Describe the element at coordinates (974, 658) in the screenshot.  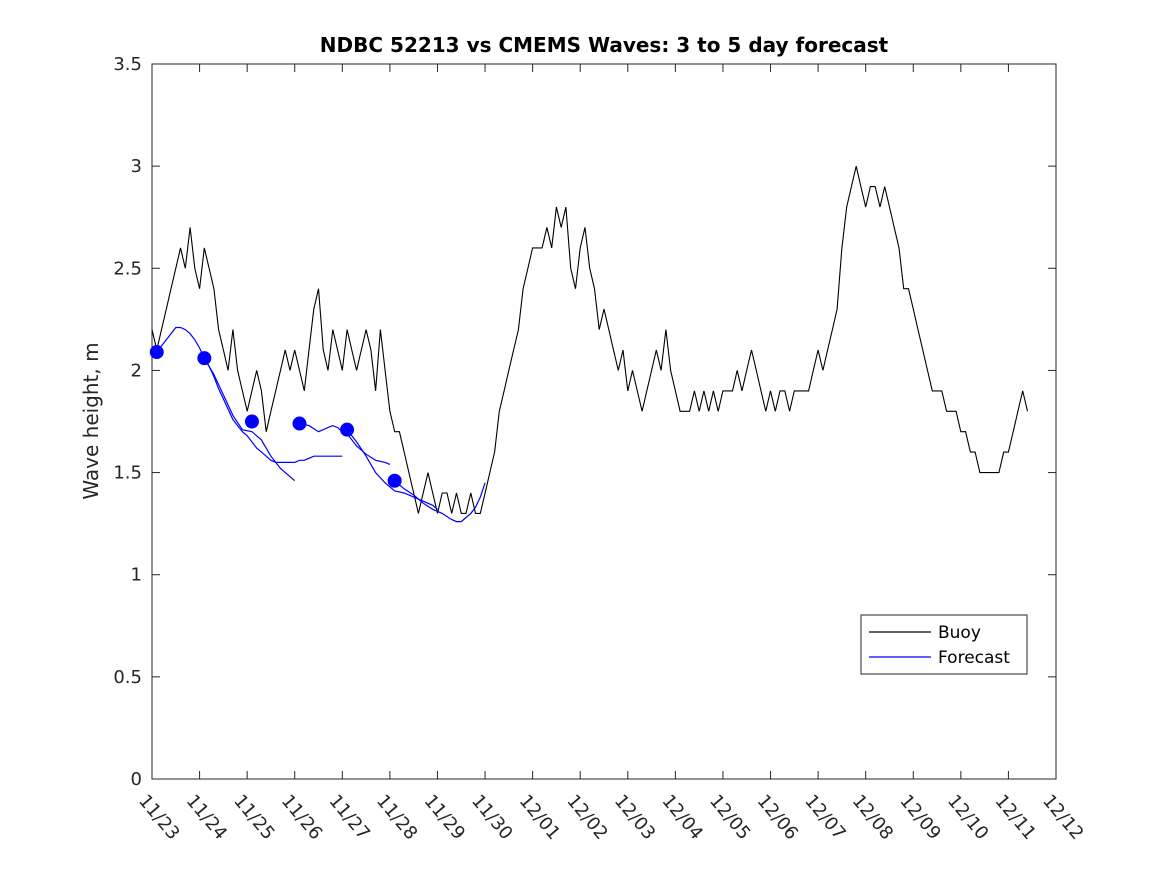
I see `legend-forecast-label: Forecast` at that location.